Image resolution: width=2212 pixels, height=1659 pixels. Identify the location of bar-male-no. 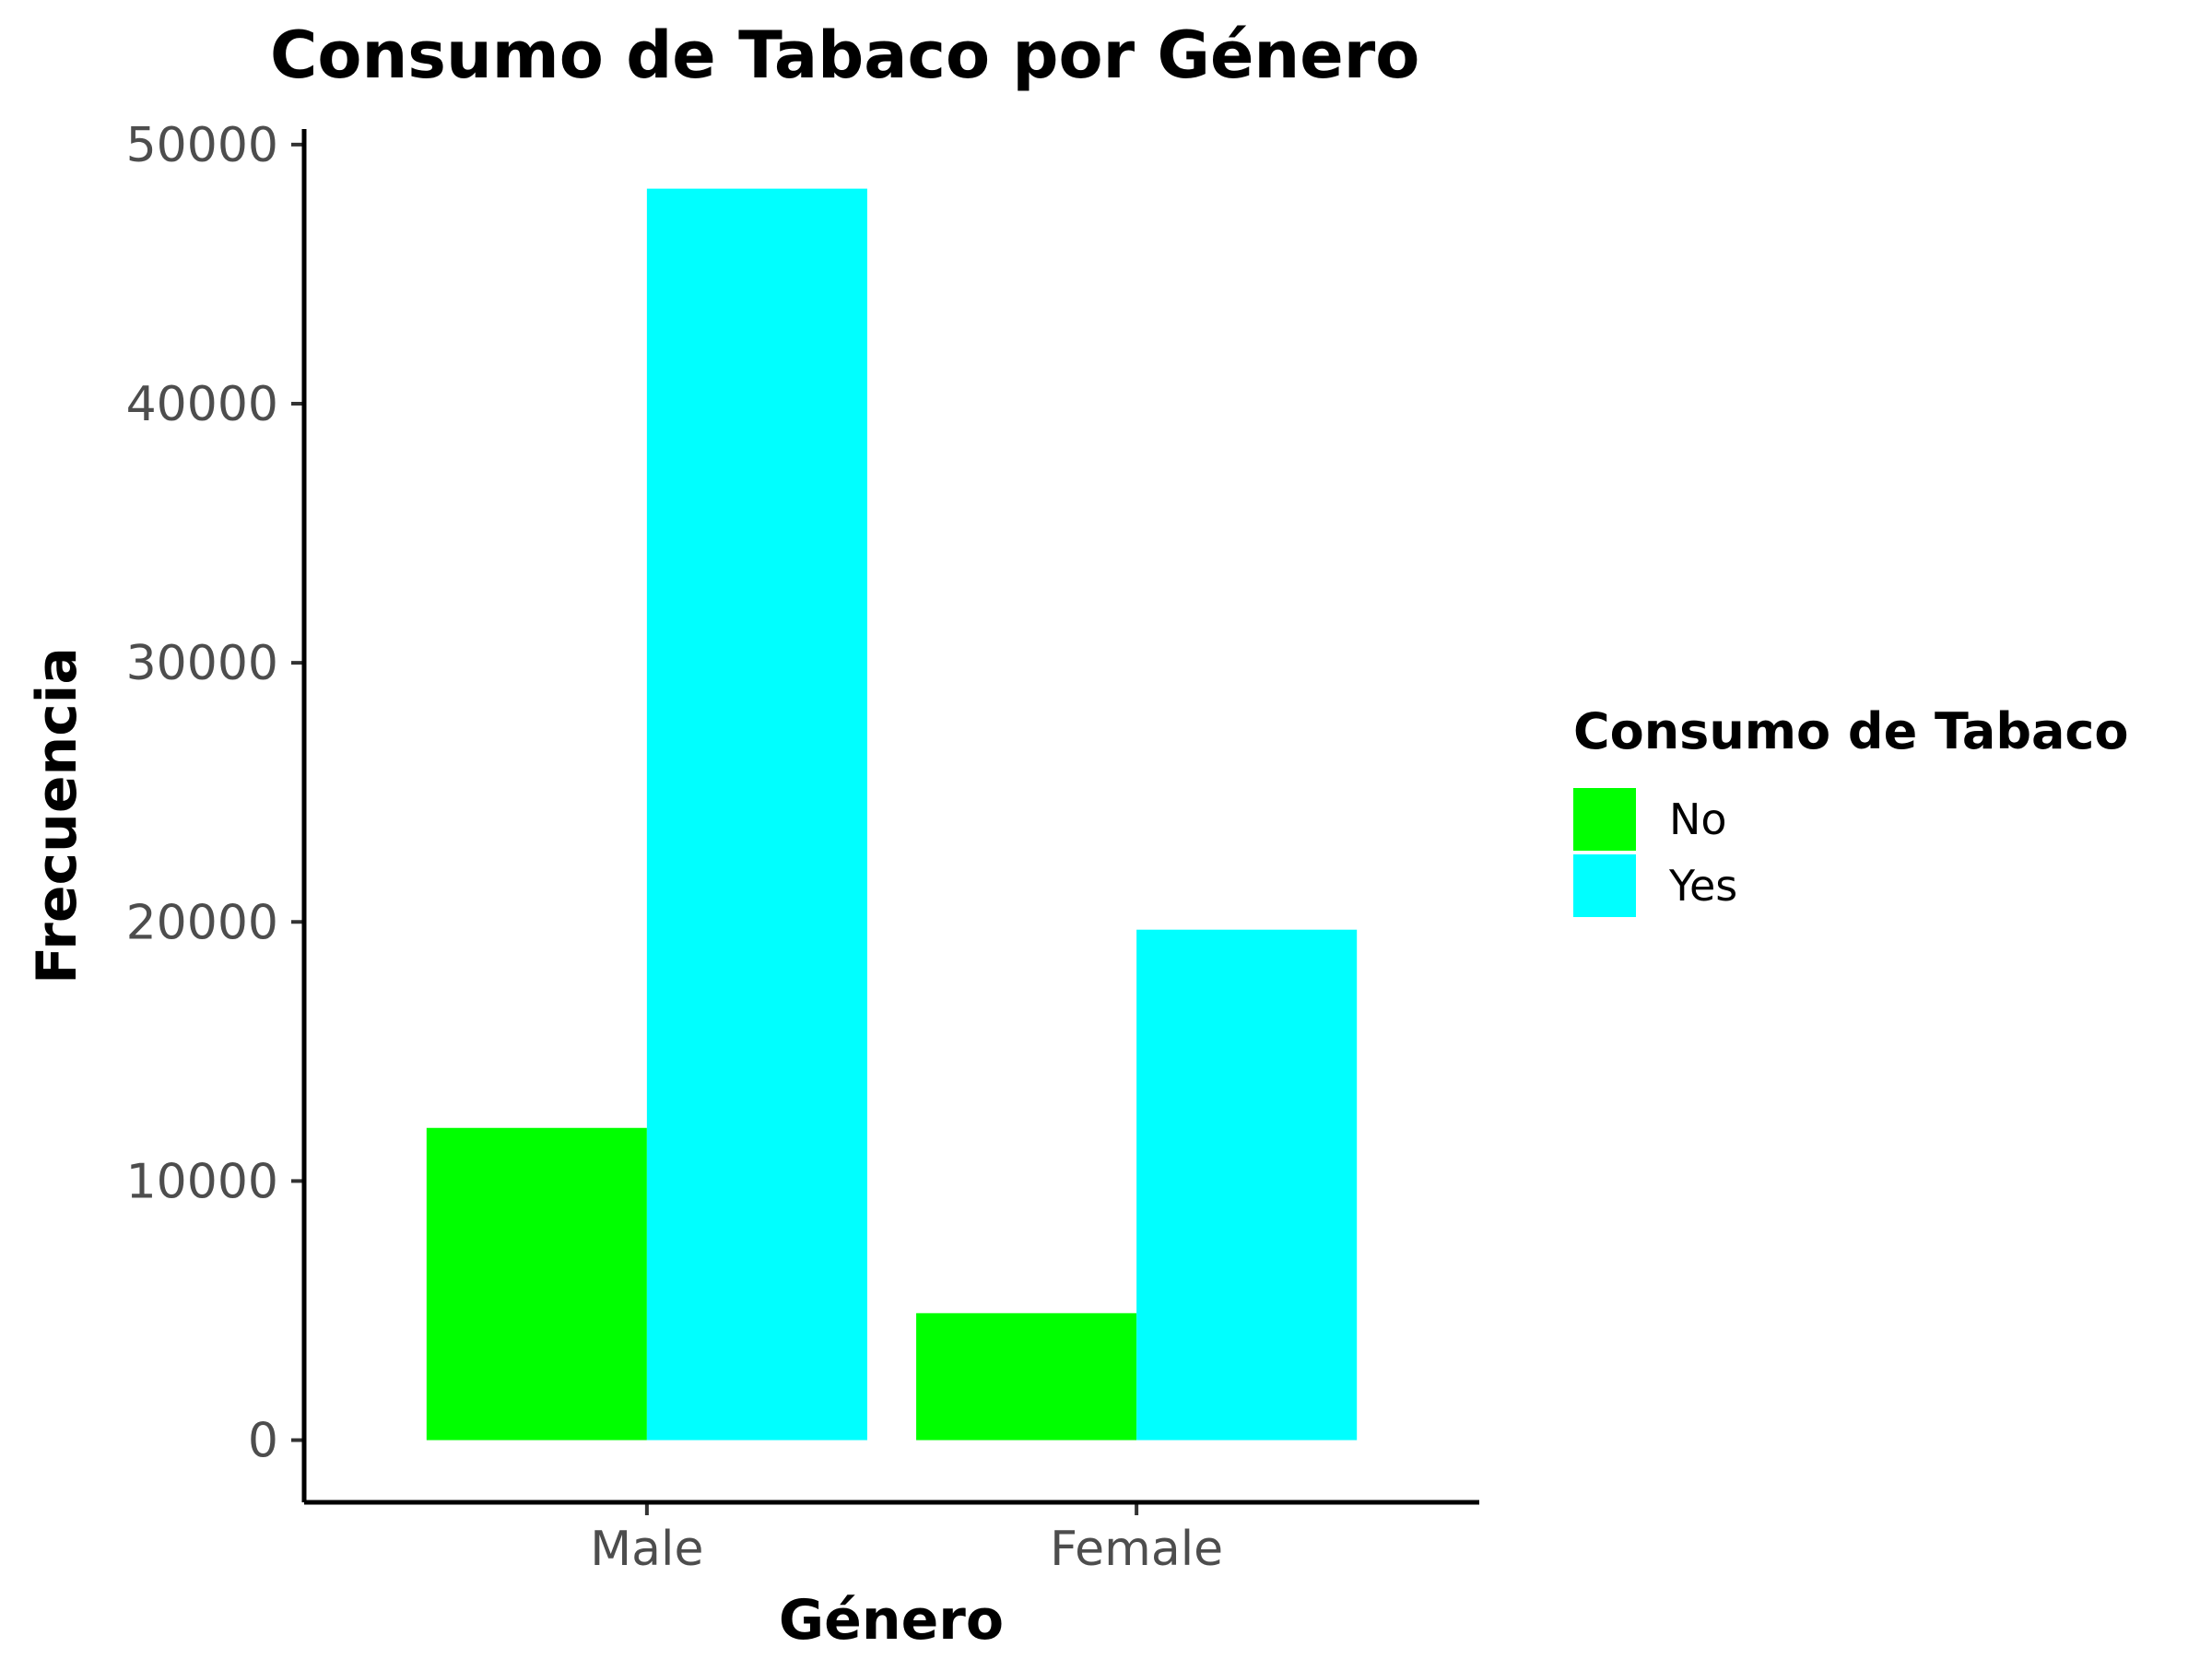
(536, 1284).